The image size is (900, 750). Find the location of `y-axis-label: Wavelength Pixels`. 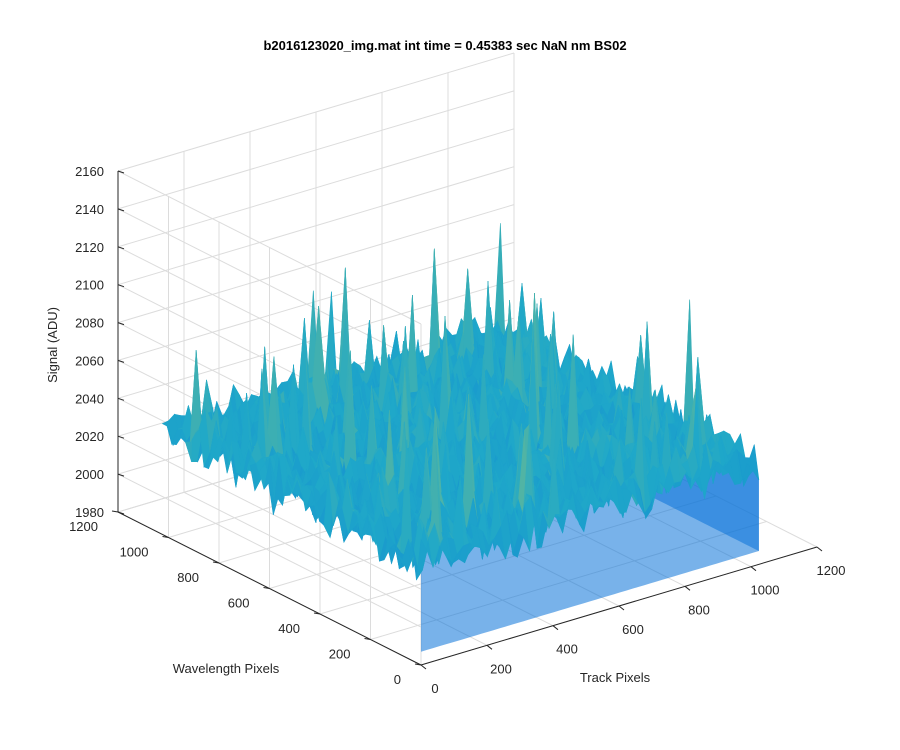

y-axis-label: Wavelength Pixels is located at coordinates (226, 668).